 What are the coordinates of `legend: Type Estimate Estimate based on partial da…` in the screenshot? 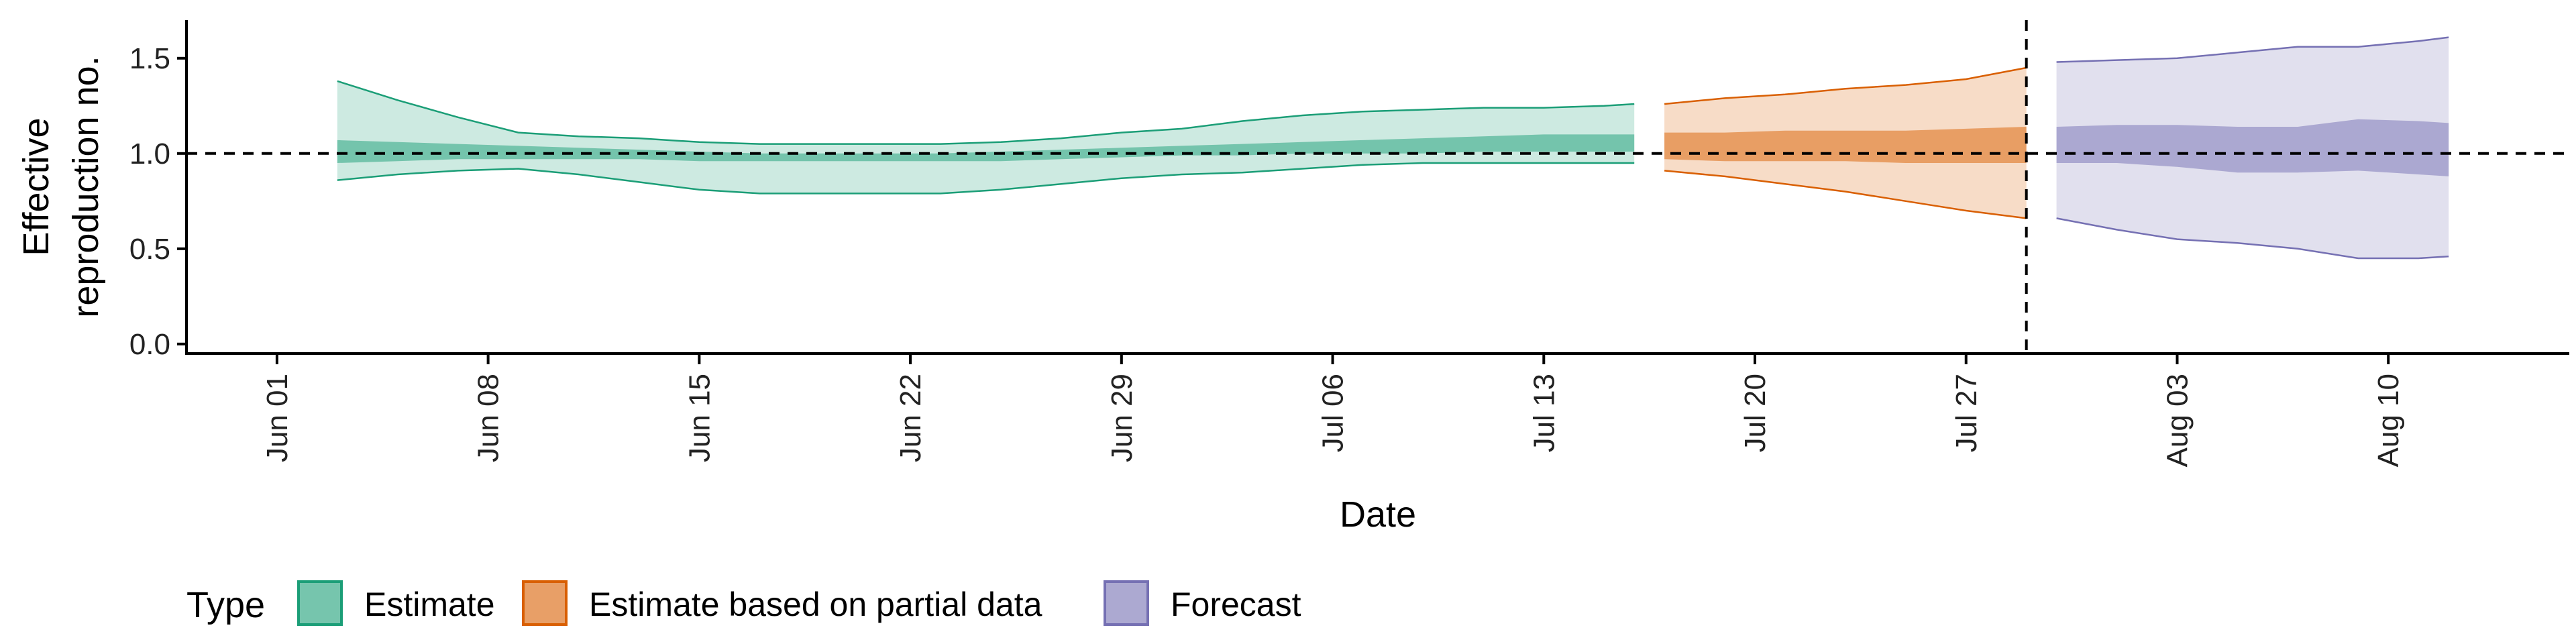 It's located at (743, 603).